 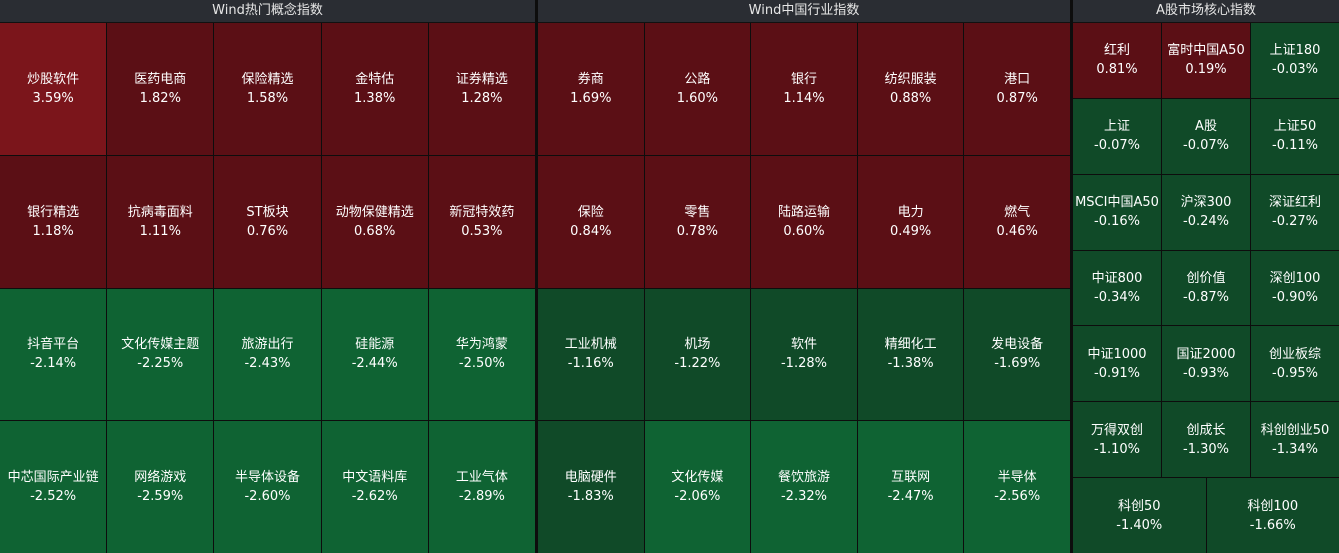 I want to click on ashare-tile: 创成长 -1.30%, so click(x=1206, y=440).